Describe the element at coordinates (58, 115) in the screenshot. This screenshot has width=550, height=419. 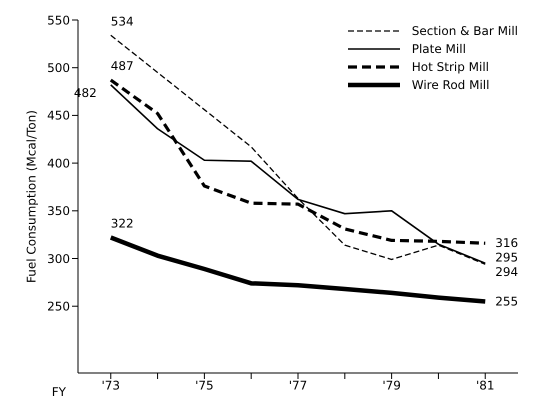
I see `y-tick-label: 450` at that location.